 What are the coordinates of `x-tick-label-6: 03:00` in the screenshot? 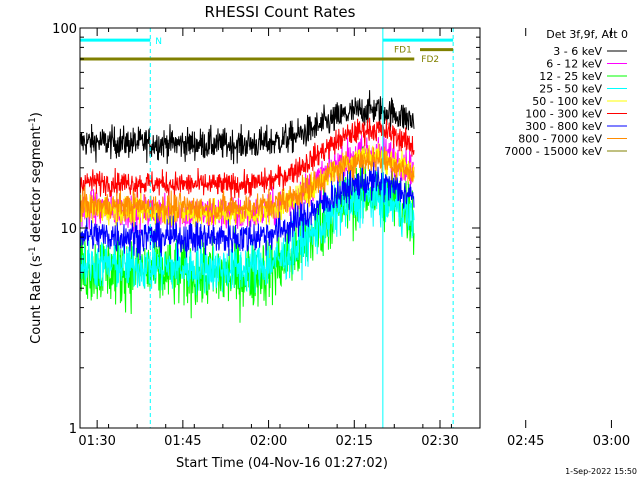 It's located at (611, 441).